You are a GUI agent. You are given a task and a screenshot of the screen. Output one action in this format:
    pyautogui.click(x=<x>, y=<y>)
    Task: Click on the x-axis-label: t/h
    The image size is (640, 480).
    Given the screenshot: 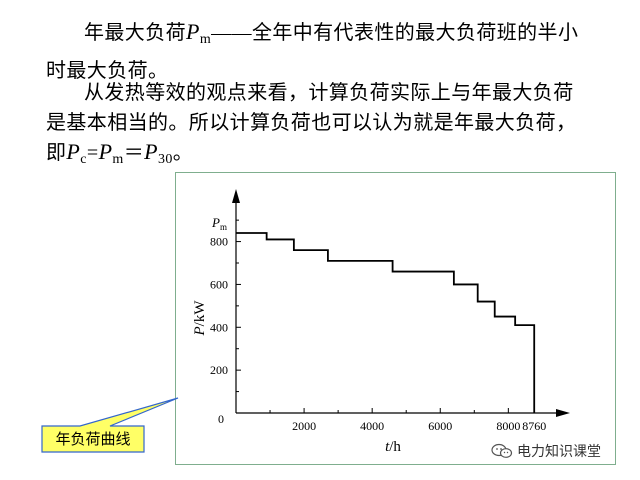 What is the action you would take?
    pyautogui.click(x=393, y=447)
    